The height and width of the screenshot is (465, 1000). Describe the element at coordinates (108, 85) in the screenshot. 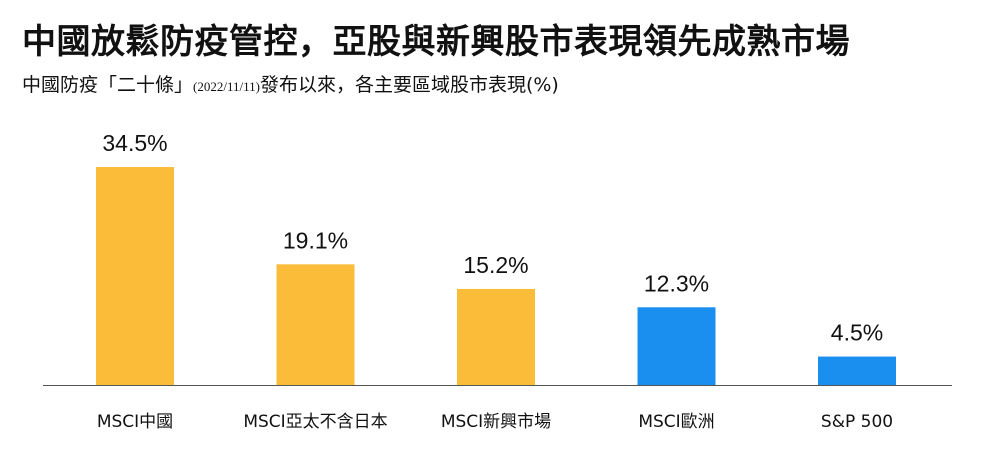

I see `subtitle-main: 中國防疫「二十條」` at that location.